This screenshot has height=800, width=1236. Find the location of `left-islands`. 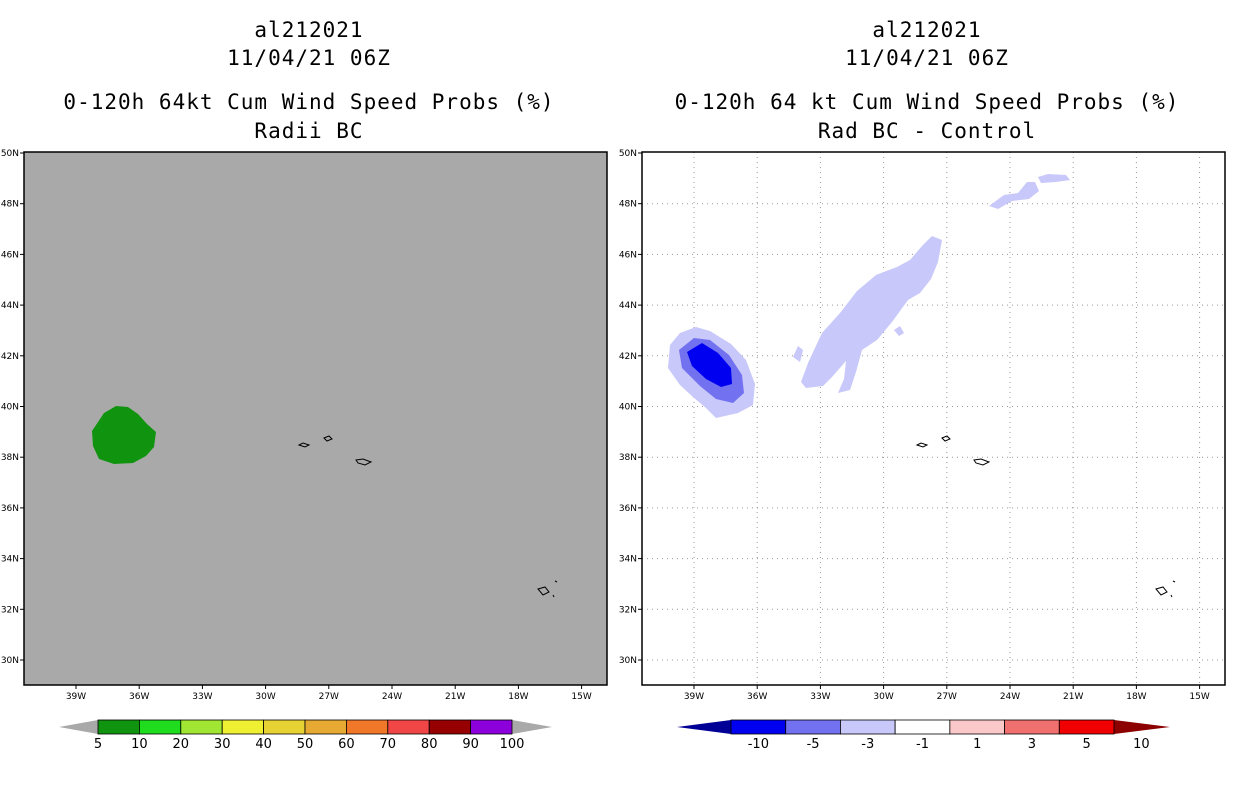

left-islands is located at coordinates (427, 516).